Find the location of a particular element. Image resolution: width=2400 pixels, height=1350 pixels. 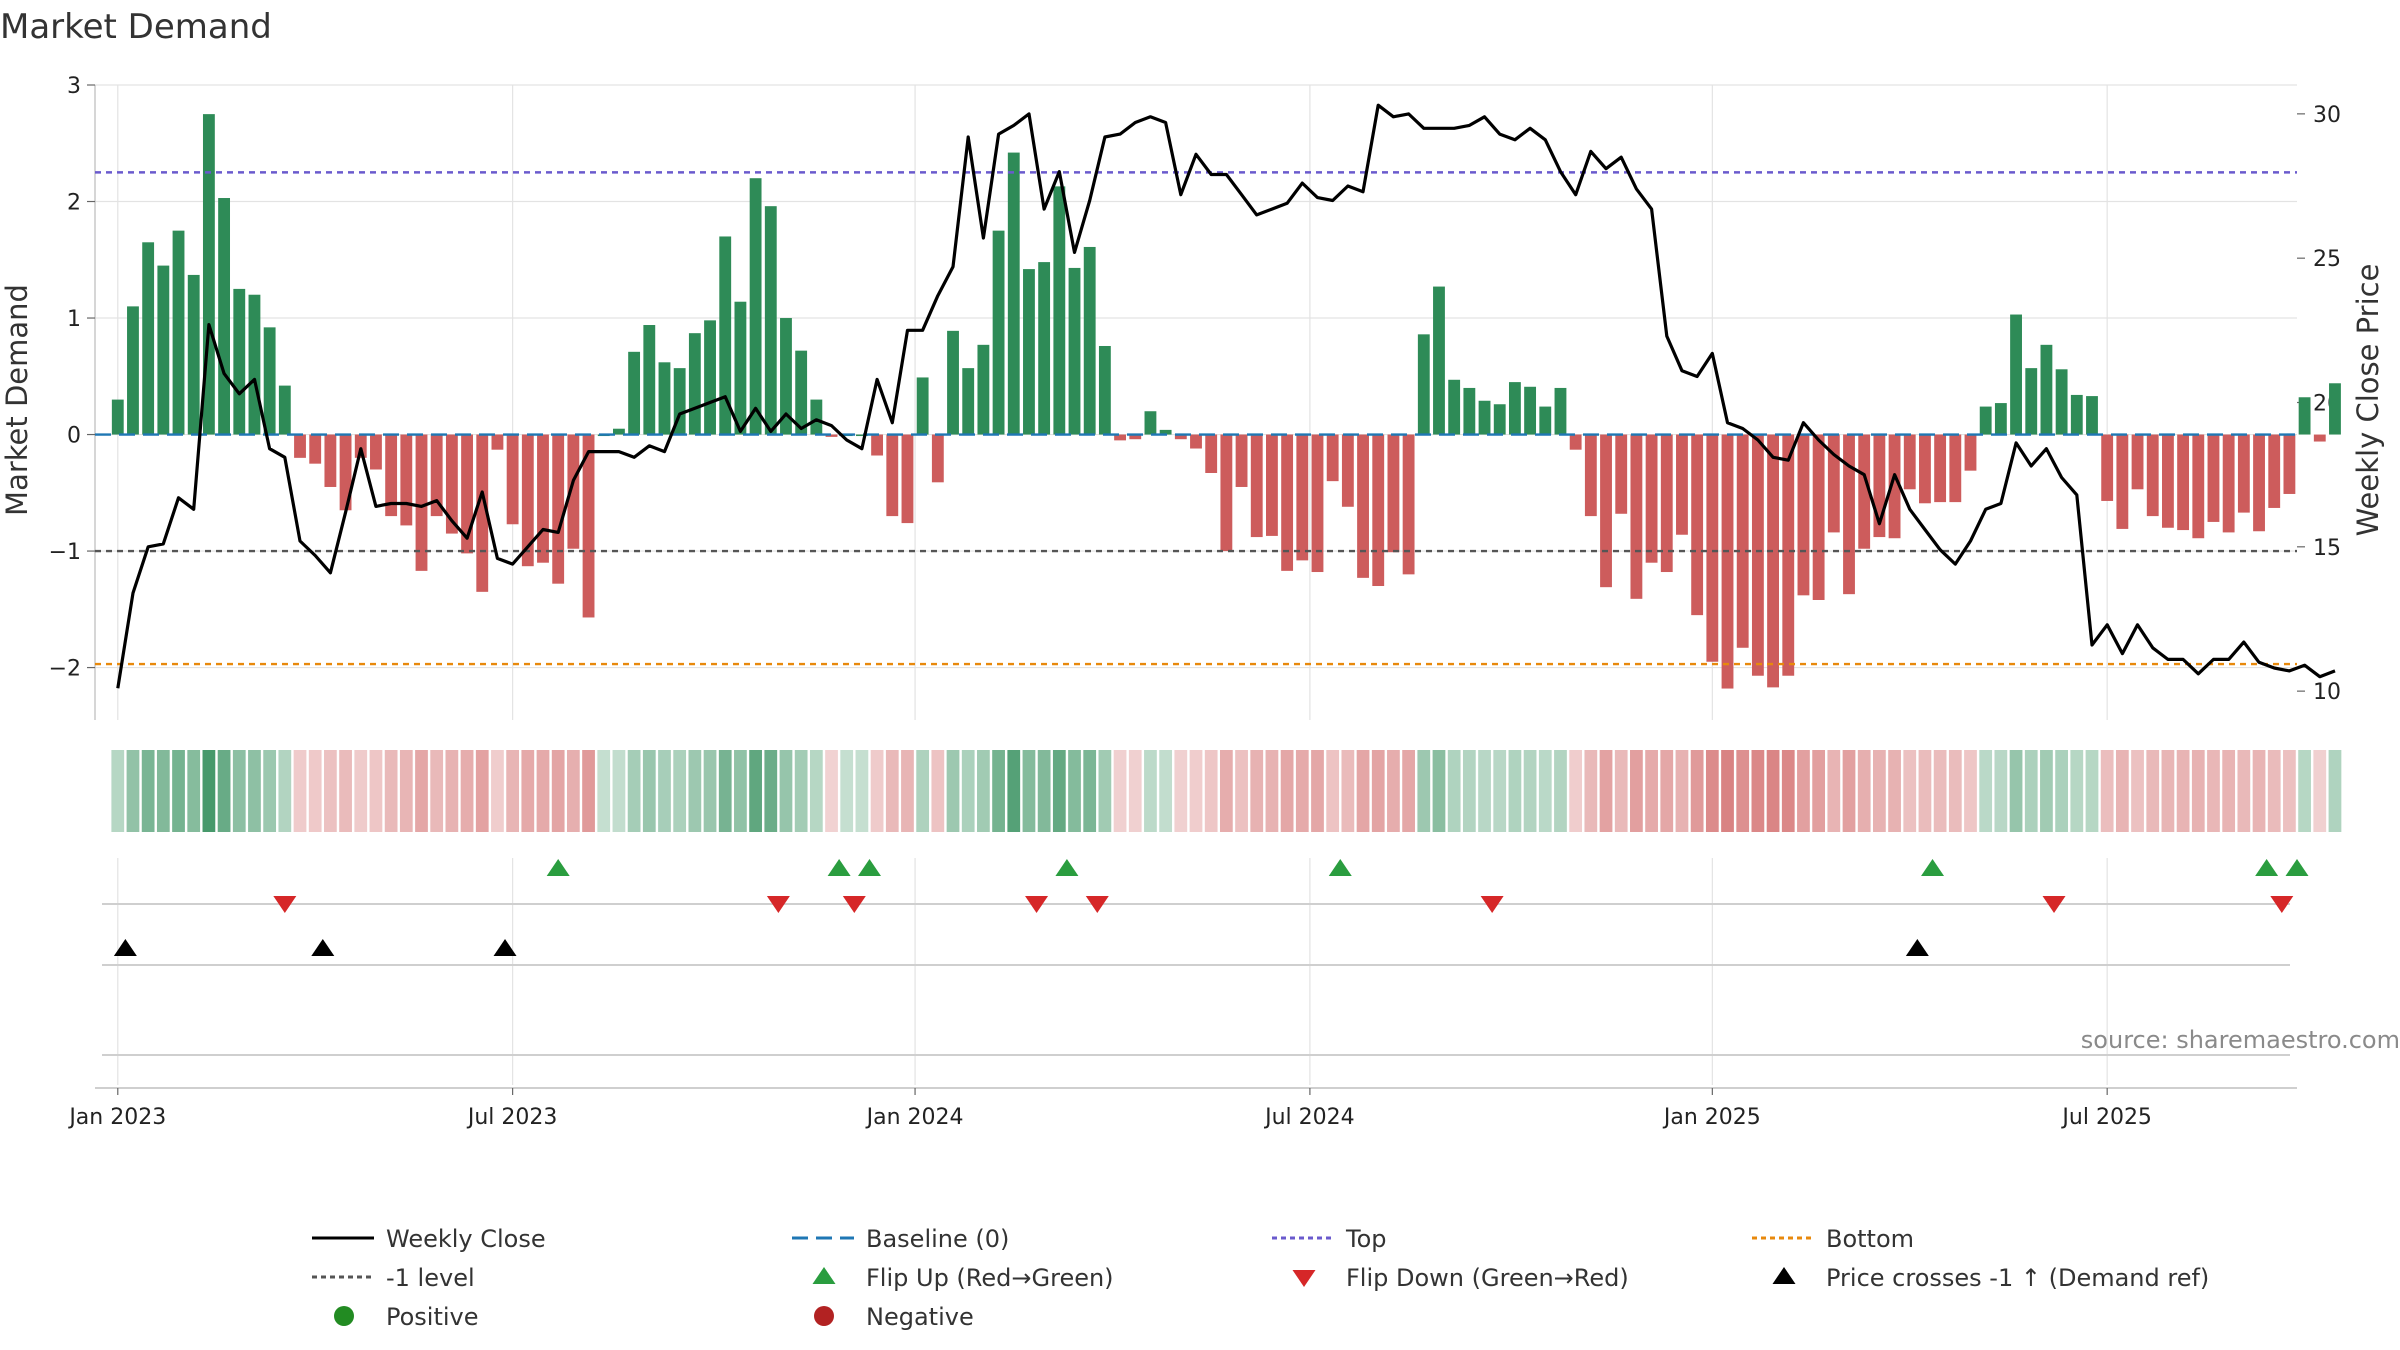

tick-label-left: 0 is located at coordinates (74, 436).